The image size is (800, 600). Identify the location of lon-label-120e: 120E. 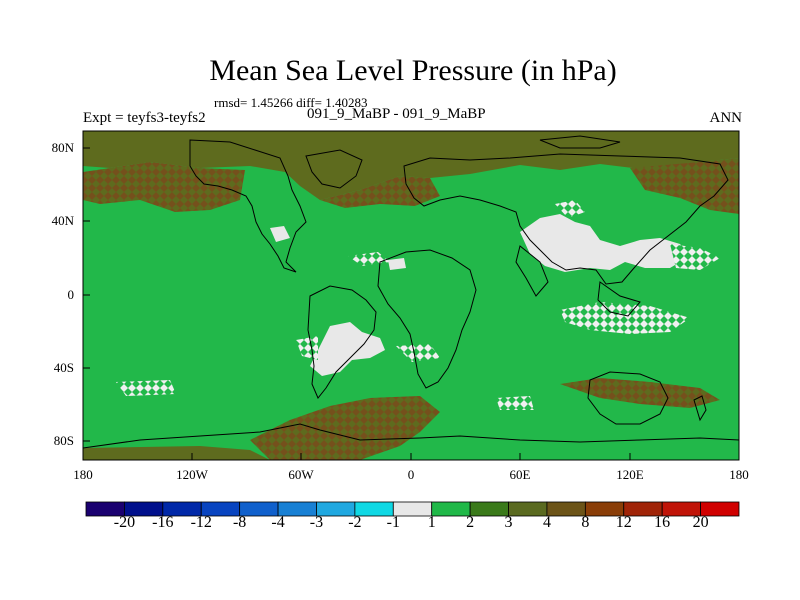
(630, 474).